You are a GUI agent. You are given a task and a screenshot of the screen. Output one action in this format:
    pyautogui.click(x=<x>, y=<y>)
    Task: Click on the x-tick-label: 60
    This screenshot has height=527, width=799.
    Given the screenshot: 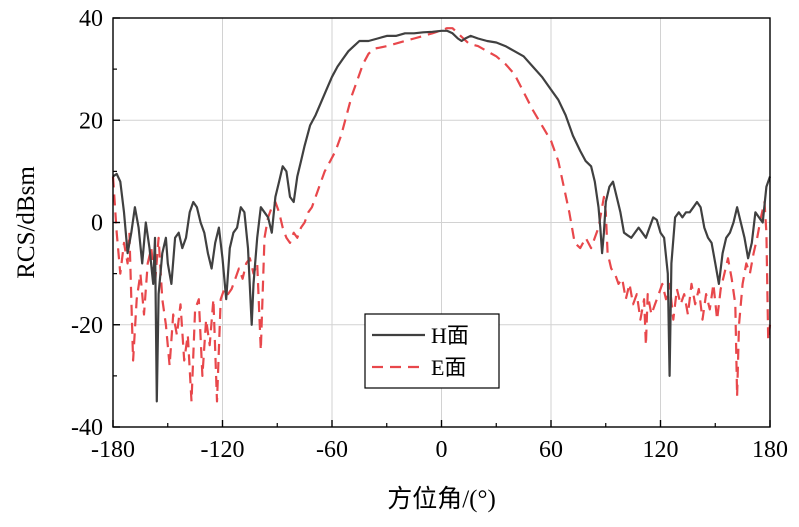 What is the action you would take?
    pyautogui.click(x=551, y=450)
    